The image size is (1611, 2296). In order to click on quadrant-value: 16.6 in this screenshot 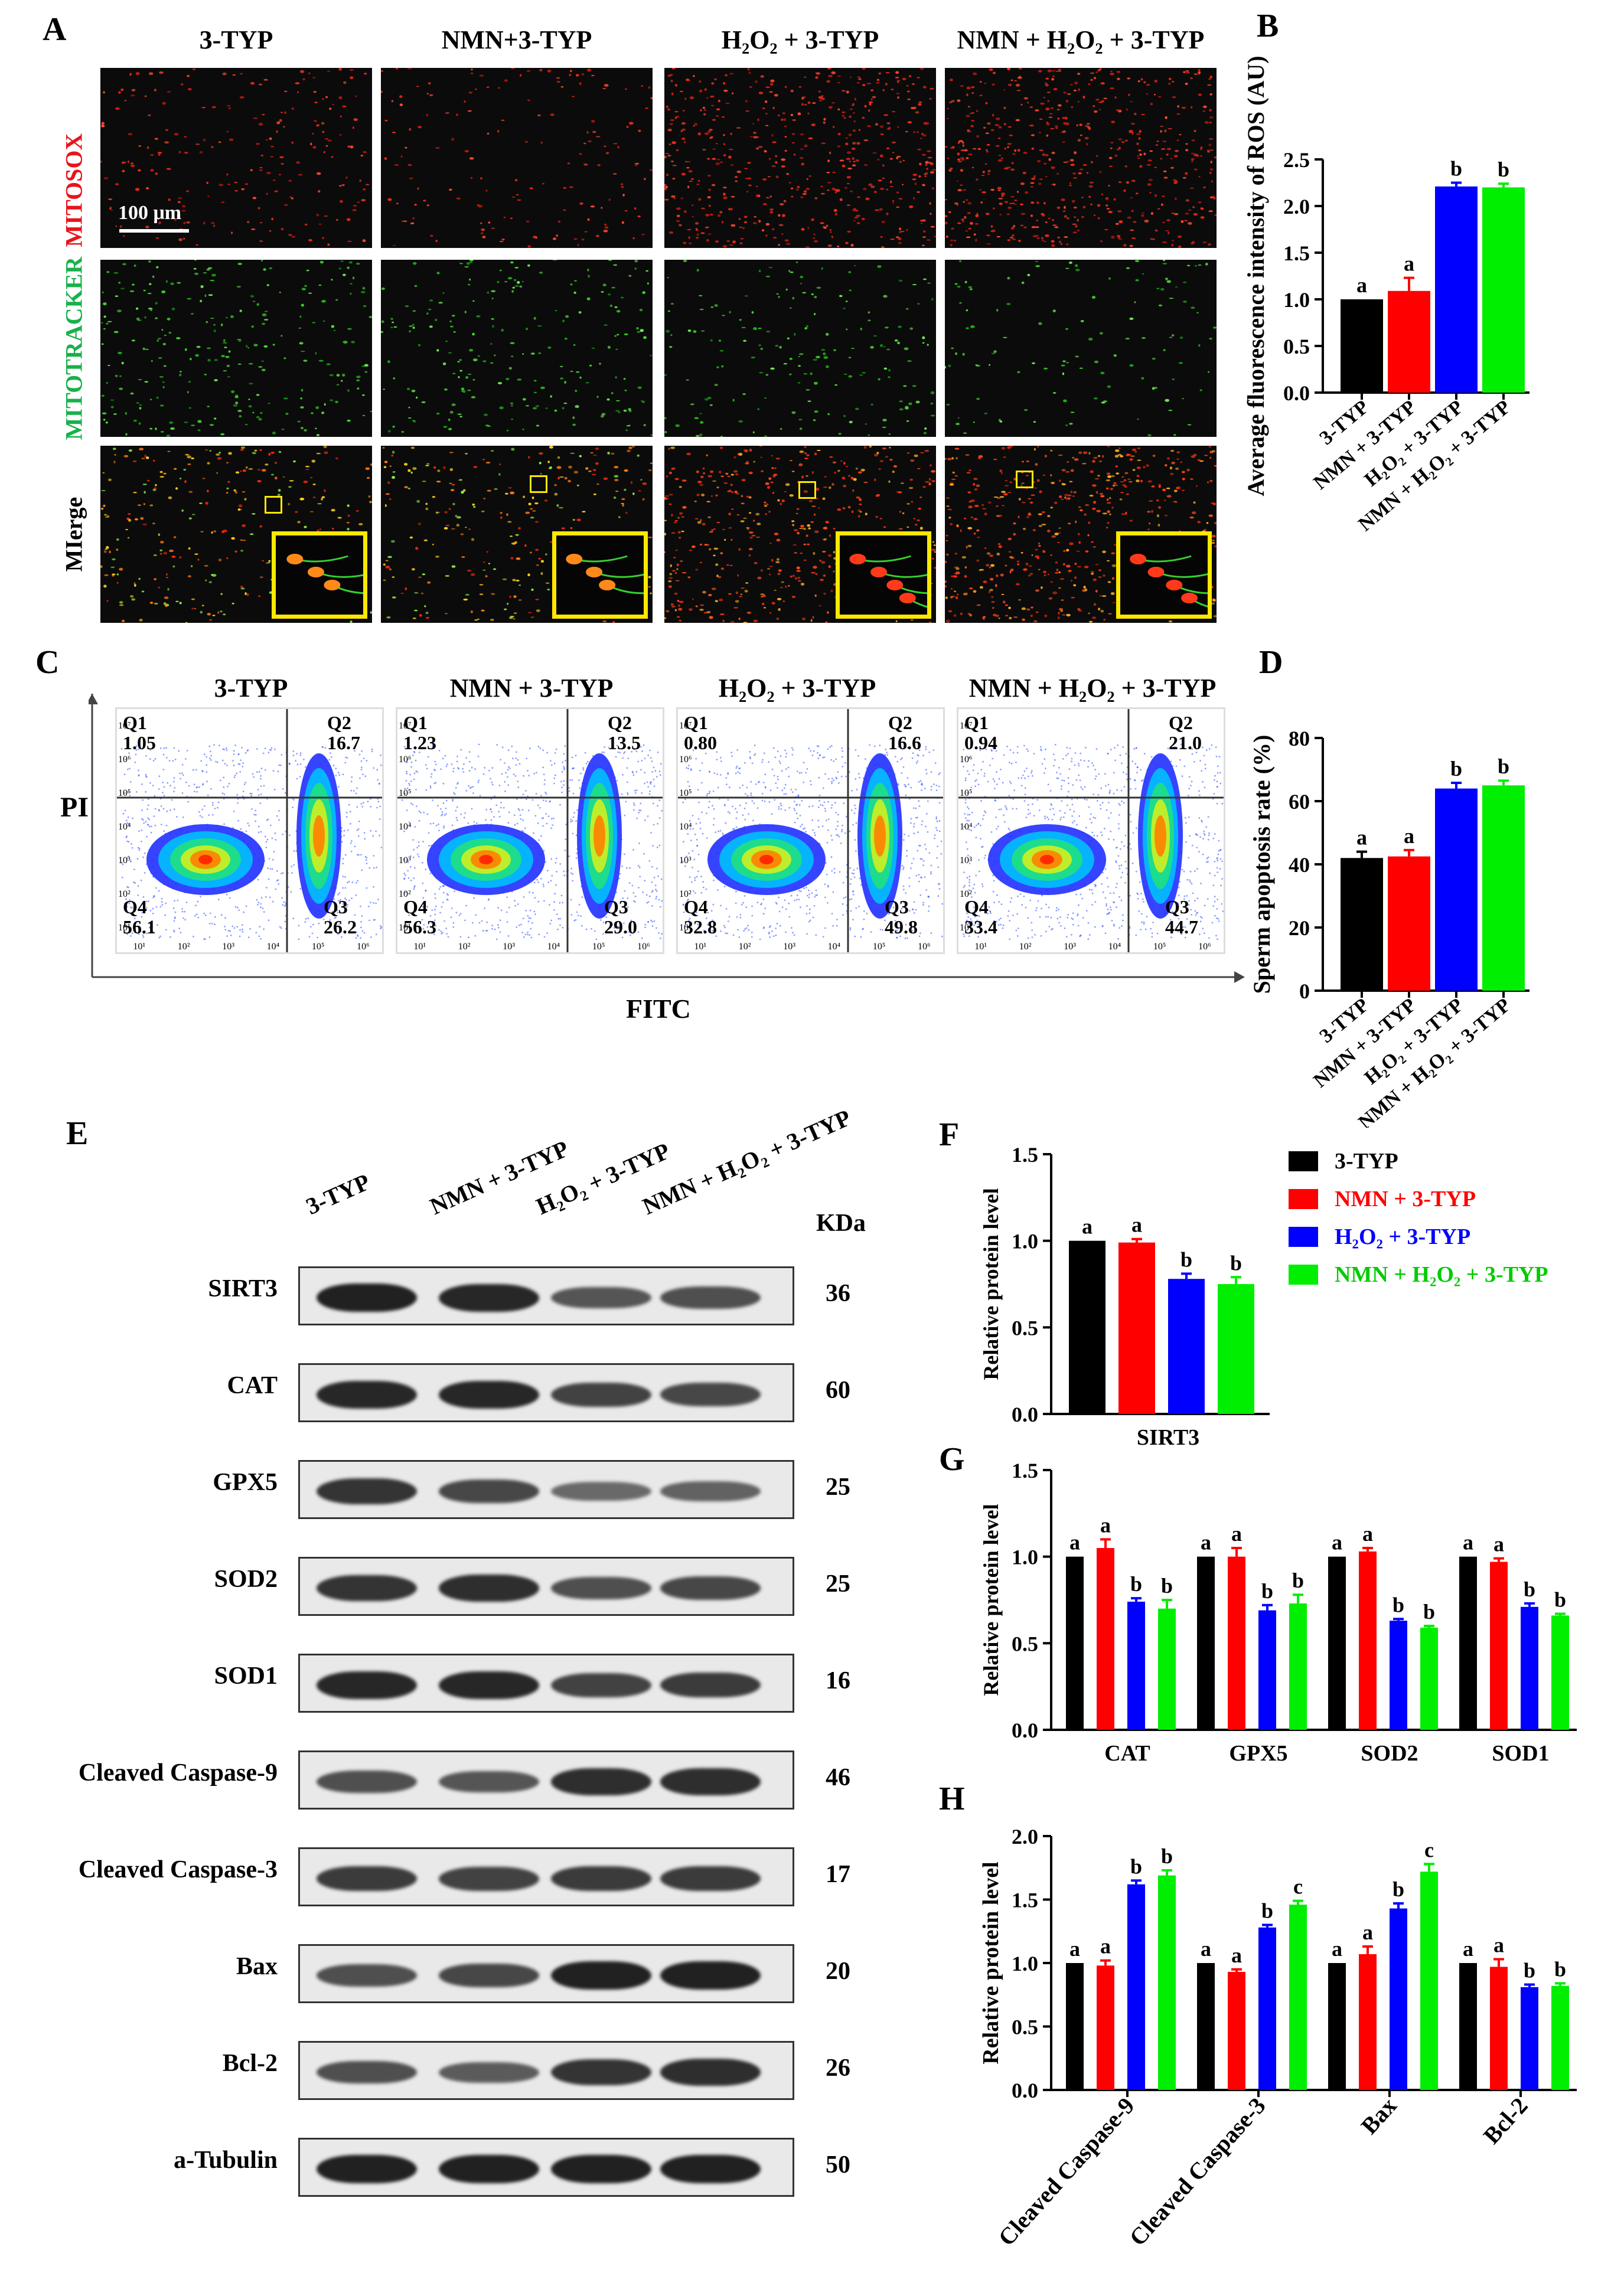, I will do `click(904, 742)`.